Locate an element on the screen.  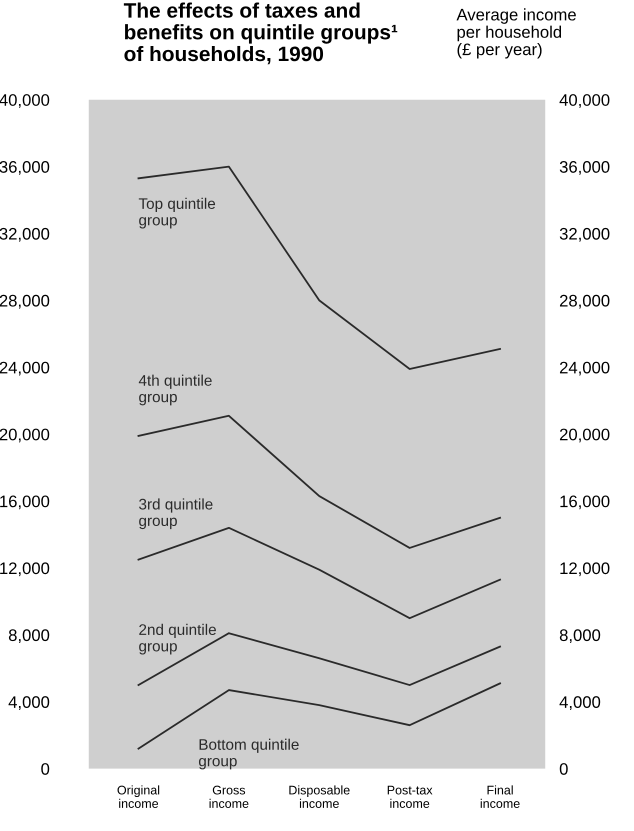
y-tick-label: 20,000 is located at coordinates (25, 435).